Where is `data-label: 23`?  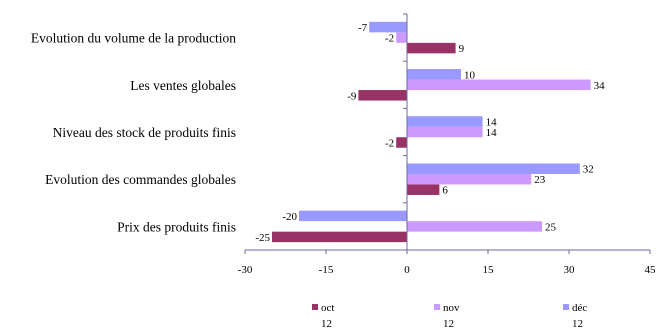
data-label: 23 is located at coordinates (540, 180).